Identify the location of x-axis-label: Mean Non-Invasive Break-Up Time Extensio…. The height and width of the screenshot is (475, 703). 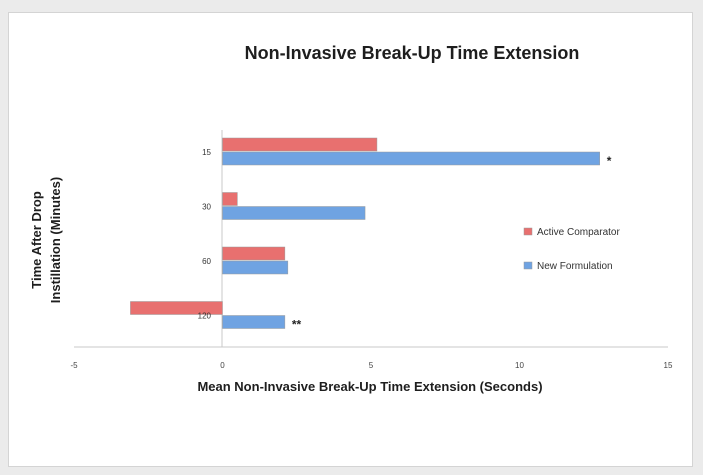
(369, 386).